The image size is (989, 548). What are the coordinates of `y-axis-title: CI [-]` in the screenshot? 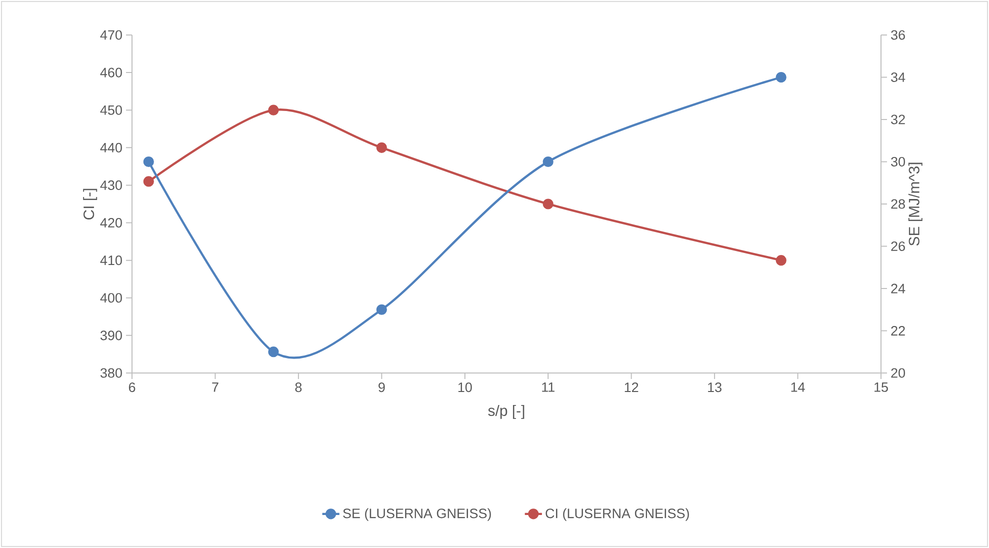 It's located at (90, 204).